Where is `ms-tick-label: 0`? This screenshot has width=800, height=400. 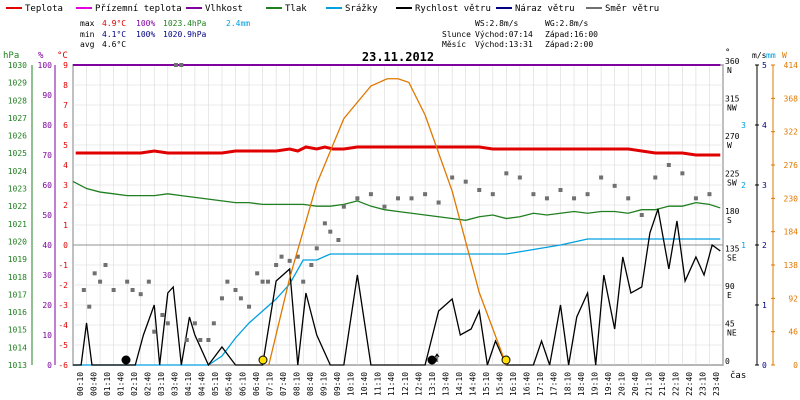
ms-tick-label: 0 is located at coordinates (764, 365).